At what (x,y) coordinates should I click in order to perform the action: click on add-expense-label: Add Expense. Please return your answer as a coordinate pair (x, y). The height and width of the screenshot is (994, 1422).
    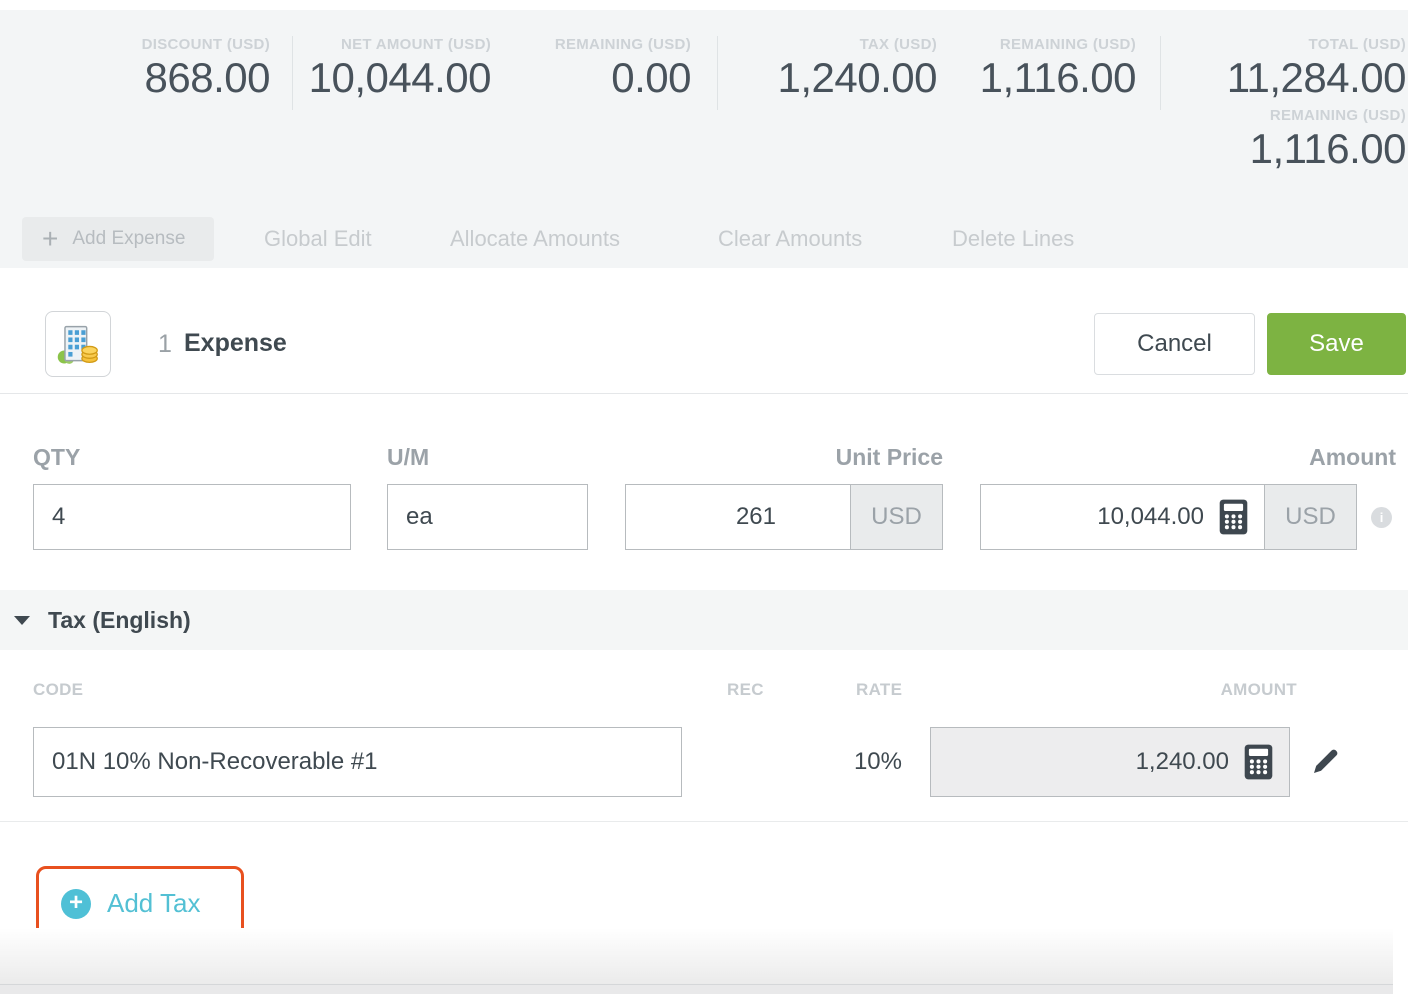
    Looking at the image, I should click on (129, 238).